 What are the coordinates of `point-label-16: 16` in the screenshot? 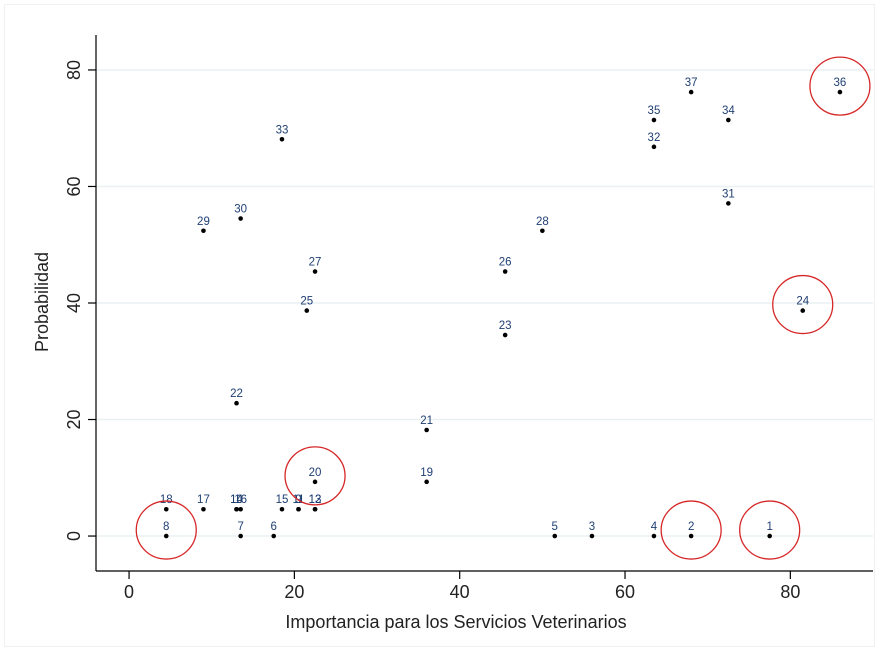 It's located at (240, 500).